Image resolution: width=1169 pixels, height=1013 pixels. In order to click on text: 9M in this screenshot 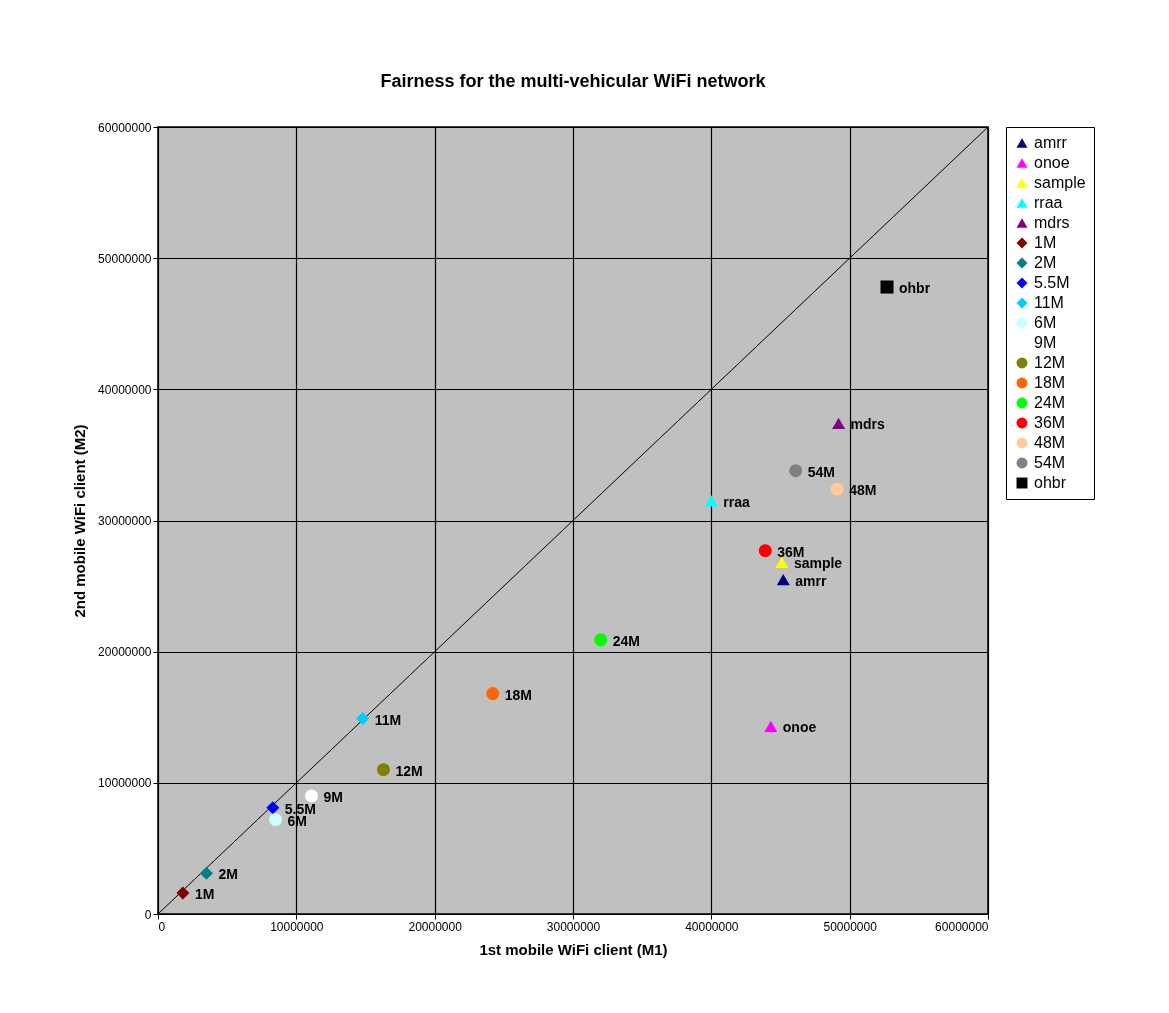, I will do `click(1045, 342)`.